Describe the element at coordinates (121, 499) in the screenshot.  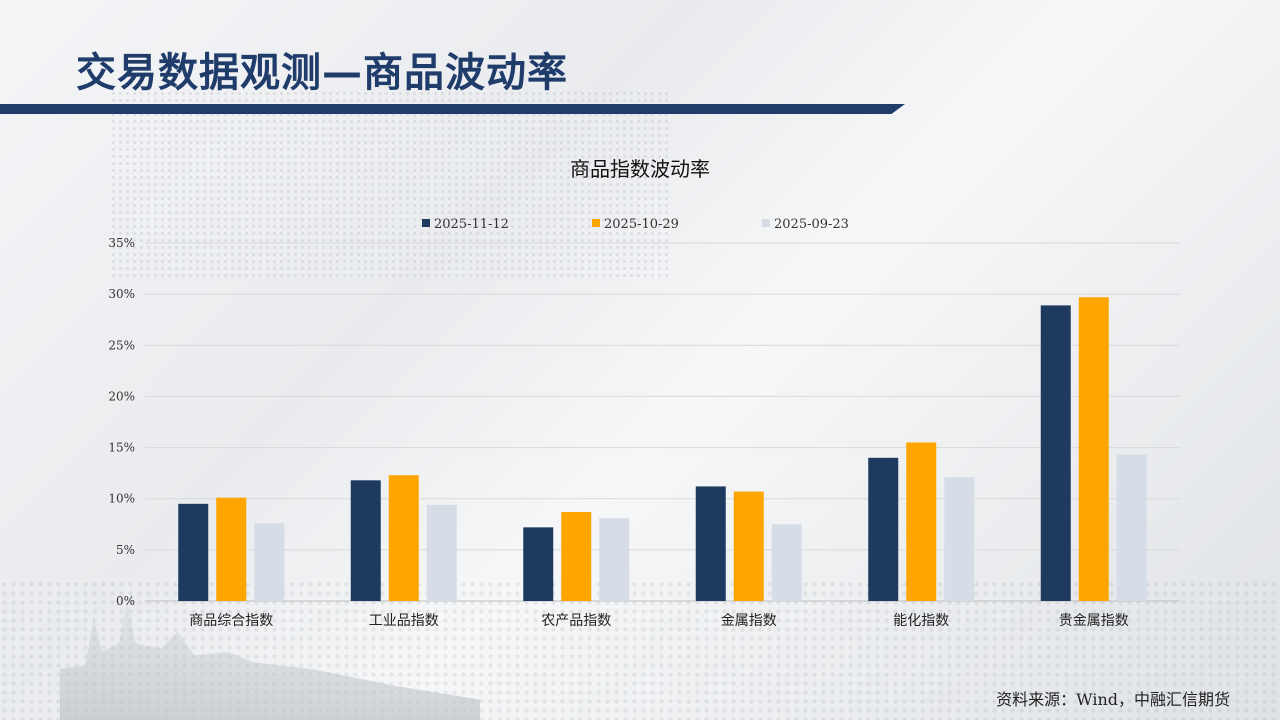
I see `y-tick-label: 10%` at that location.